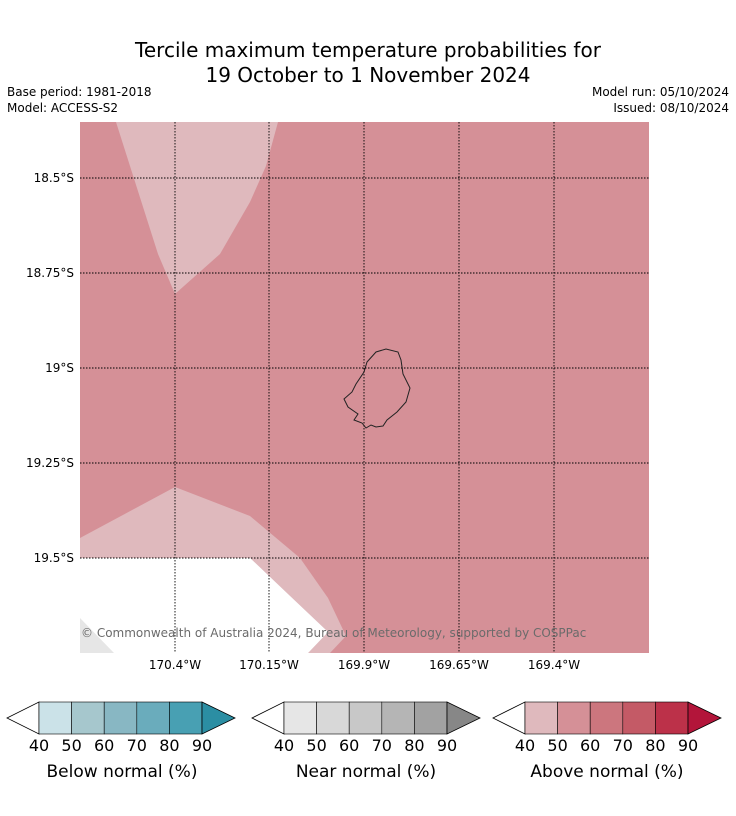  I want to click on below-normal-tick-60: 60, so click(104, 745).